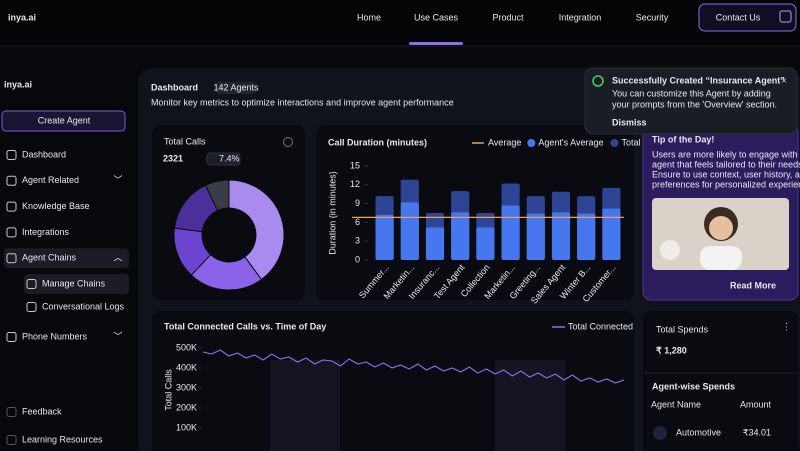 Image resolution: width=800 pixels, height=451 pixels. What do you see at coordinates (186, 387) in the screenshot?
I see `y-tick-label: 300K` at bounding box center [186, 387].